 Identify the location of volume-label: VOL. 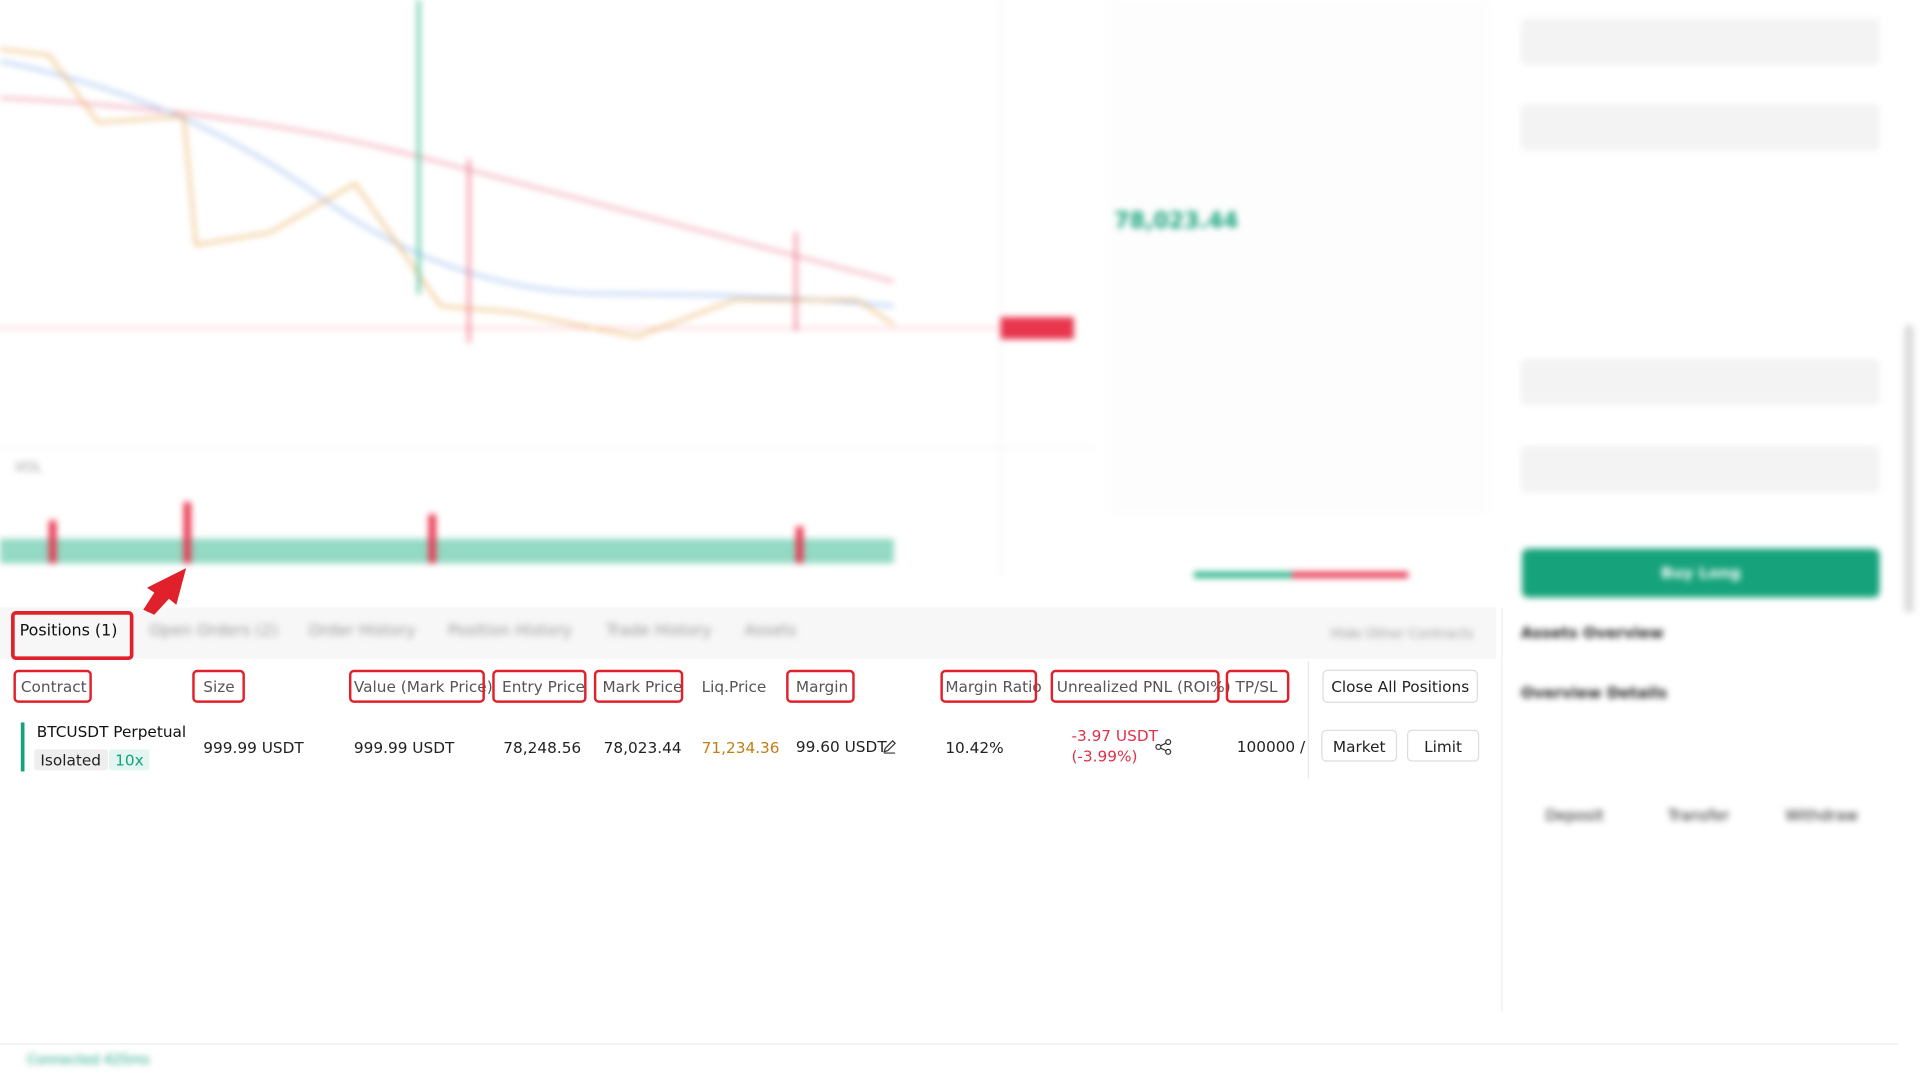
(28, 467).